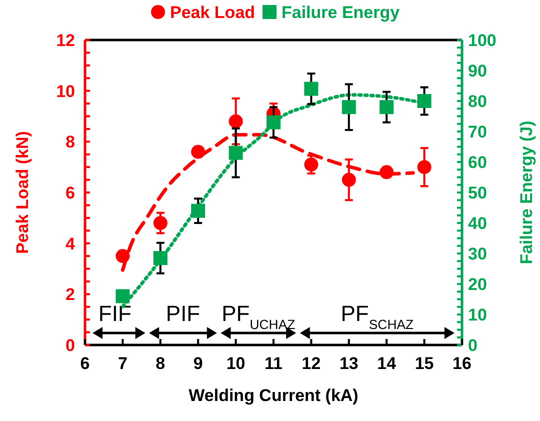 This screenshot has width=540, height=421. Describe the element at coordinates (198, 363) in the screenshot. I see `x-tick-label: 9` at that location.